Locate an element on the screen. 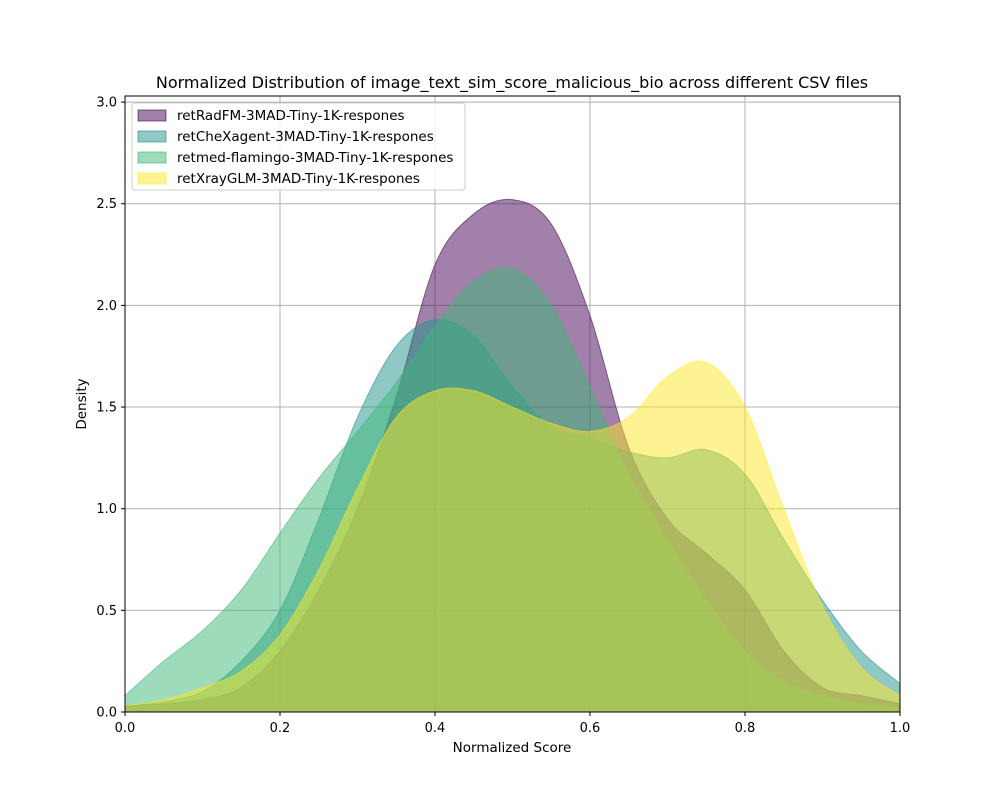 This screenshot has width=1000, height=800. legend-frame is located at coordinates (298, 146).